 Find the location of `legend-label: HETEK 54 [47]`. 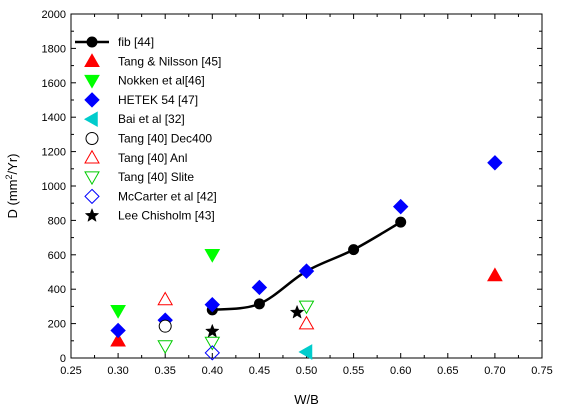

legend-label: HETEK 54 [47] is located at coordinates (158, 100).